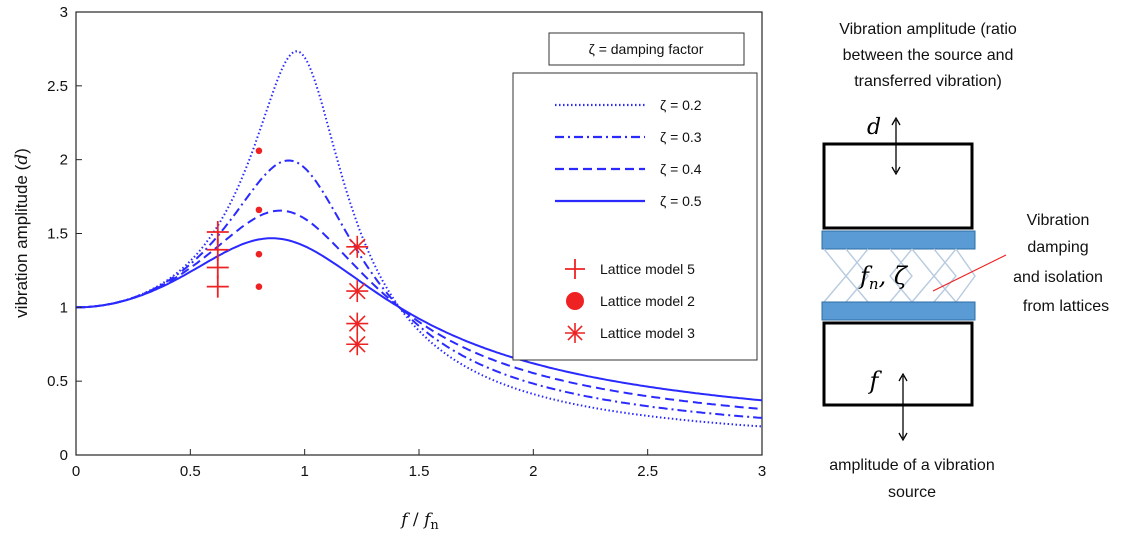 Image resolution: width=1134 pixels, height=536 pixels. I want to click on bottom-amplitude-arrow, so click(903, 407).